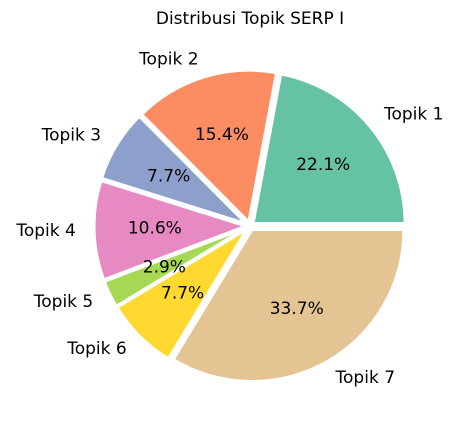  Describe the element at coordinates (168, 177) in the screenshot. I see `percent-label-topik-3: 7.7%` at that location.